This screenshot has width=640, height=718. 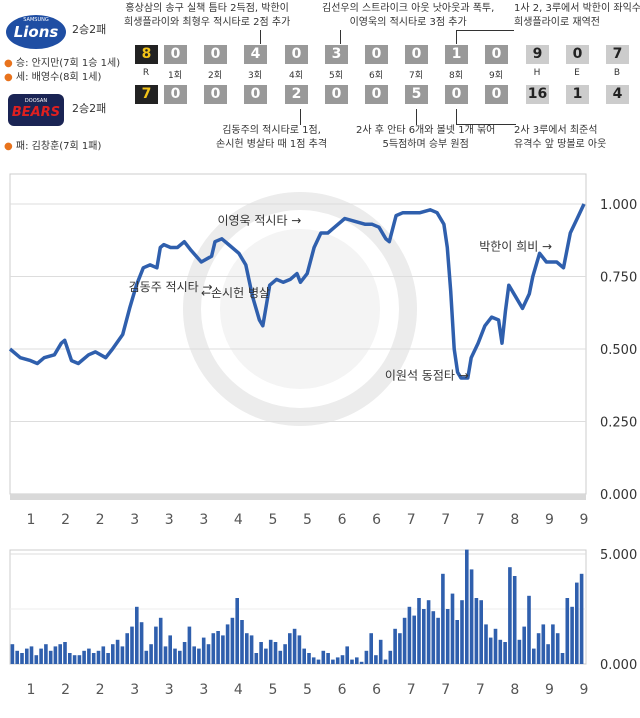 I want to click on x-tick-label: 4, so click(x=238, y=520).